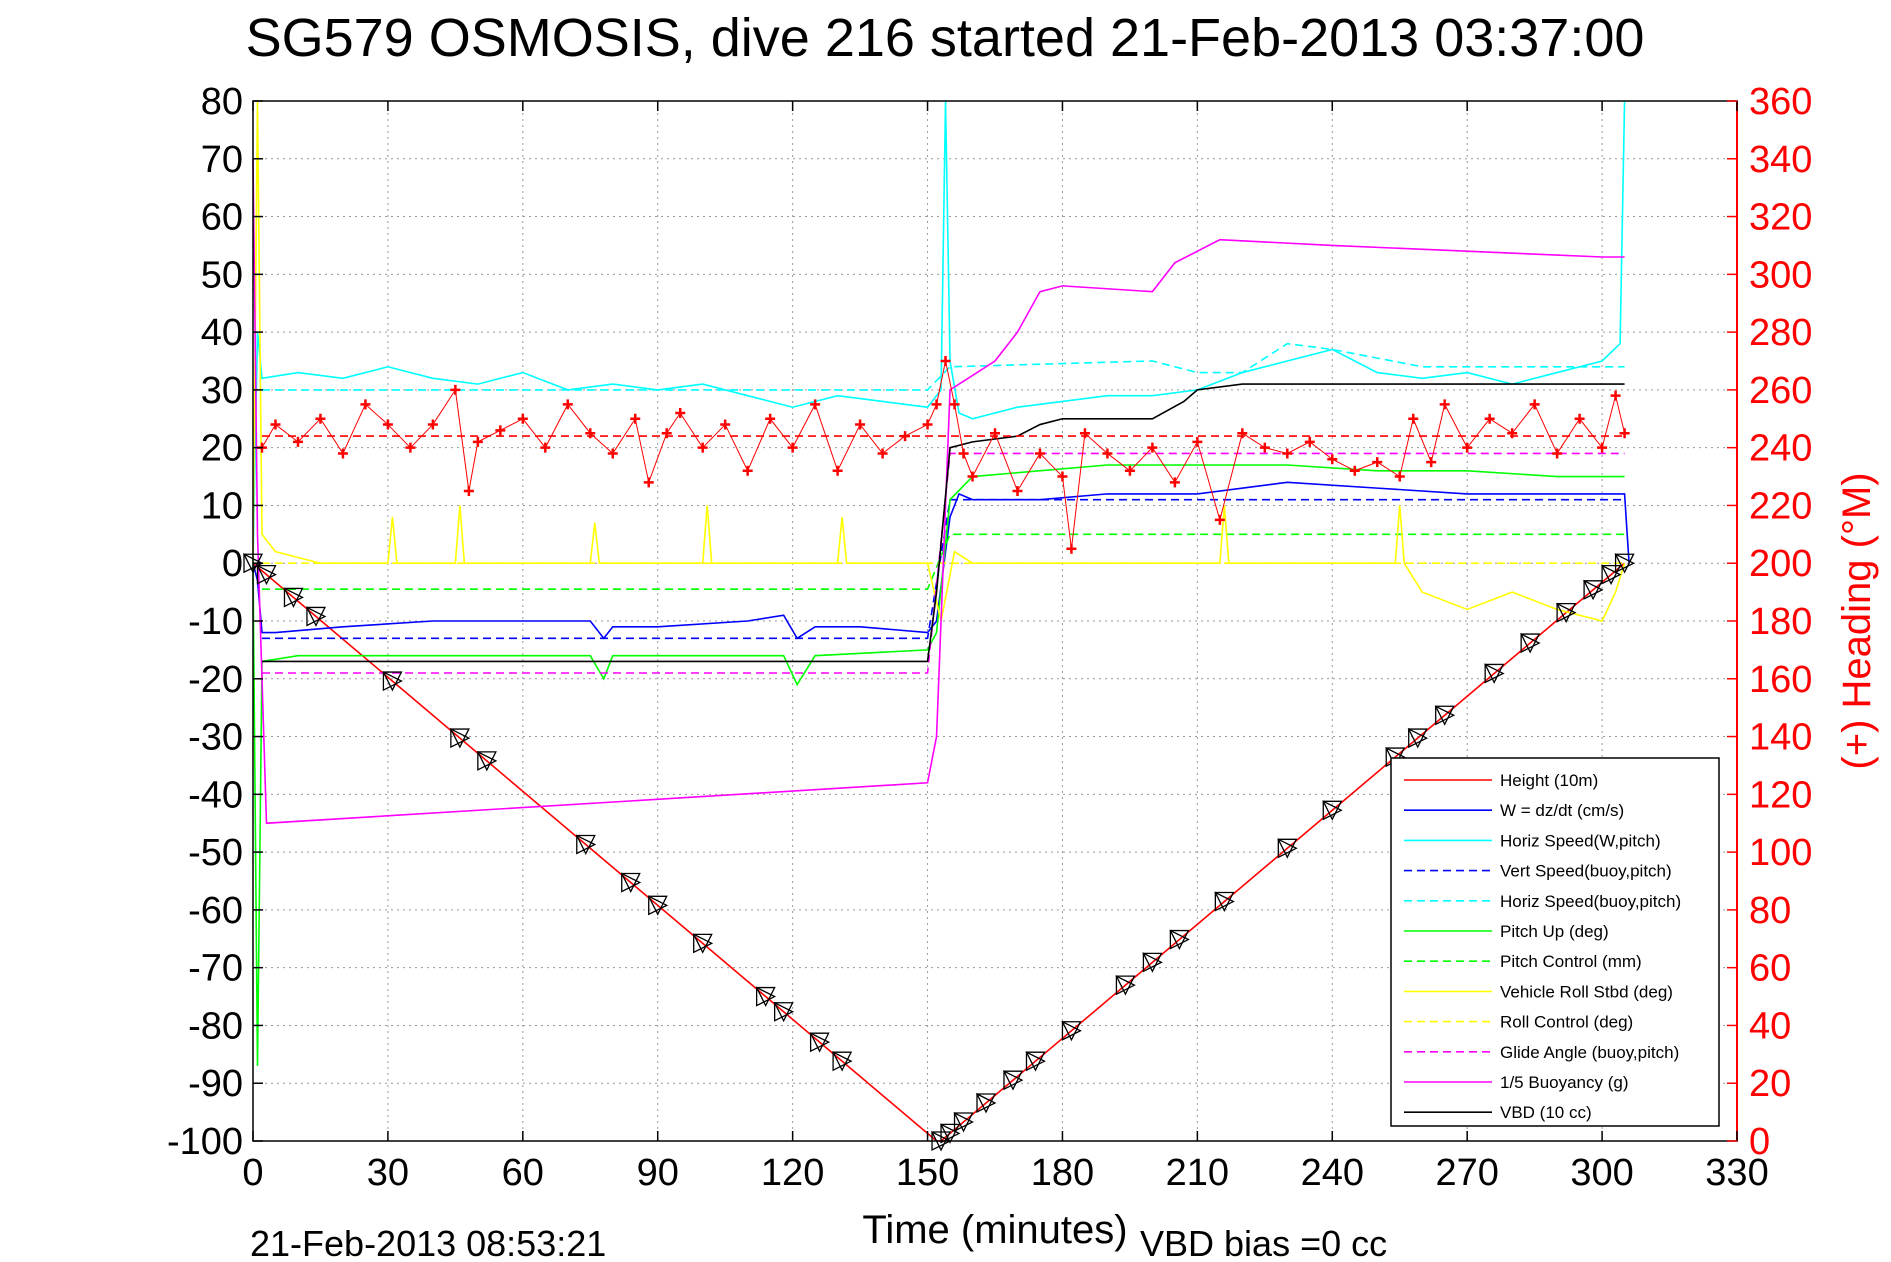 This screenshot has height=1262, width=1891. I want to click on x-tick-label: 180, so click(1062, 1173).